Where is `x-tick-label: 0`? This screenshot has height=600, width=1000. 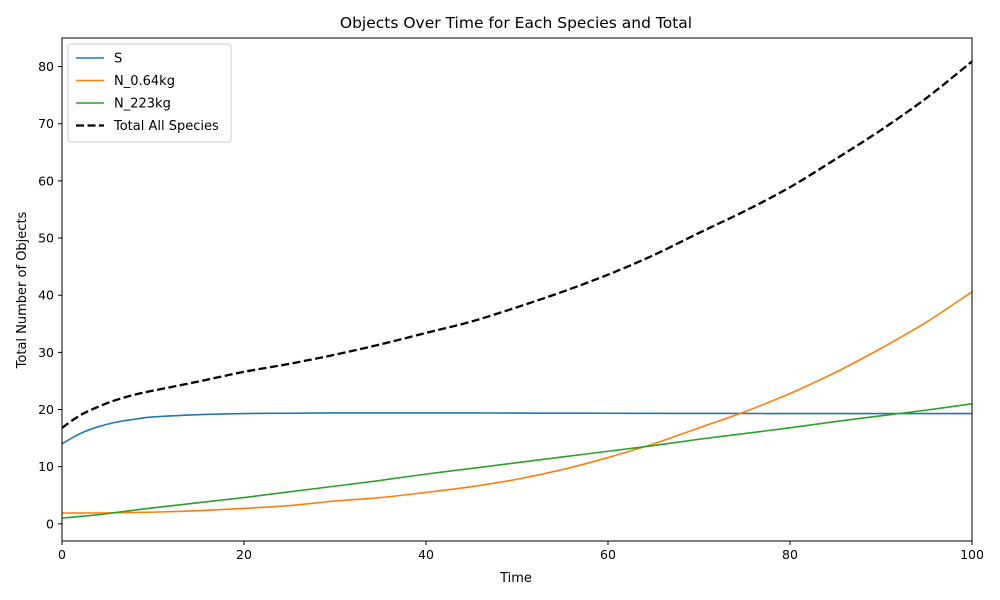
x-tick-label: 0 is located at coordinates (62, 554).